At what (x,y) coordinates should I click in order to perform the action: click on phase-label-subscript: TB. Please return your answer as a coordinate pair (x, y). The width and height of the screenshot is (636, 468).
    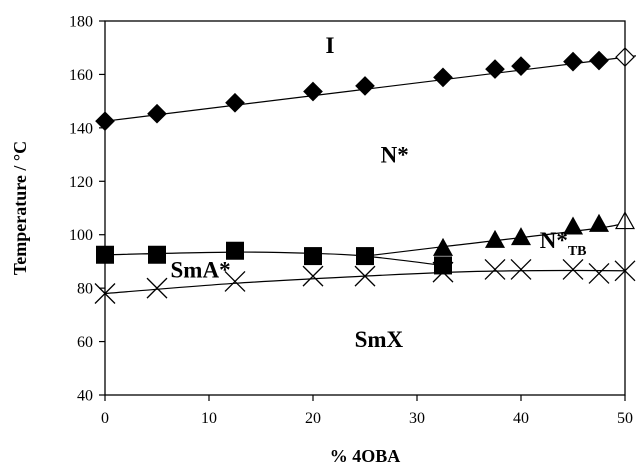
    Looking at the image, I should click on (577, 251).